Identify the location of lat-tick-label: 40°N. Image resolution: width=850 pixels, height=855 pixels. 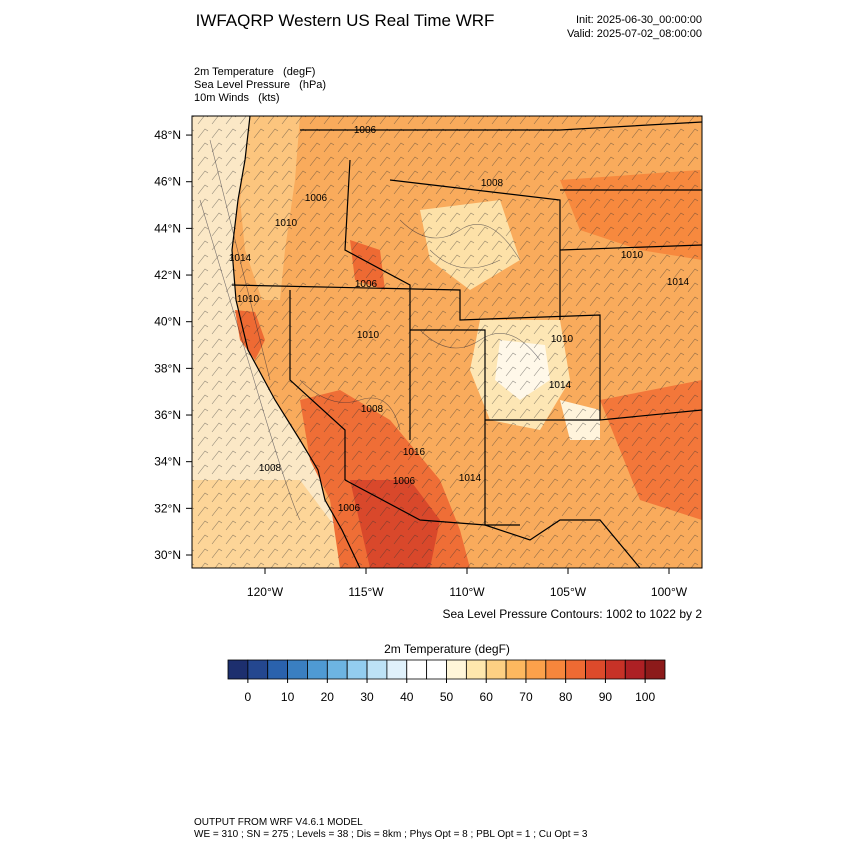
(167, 322).